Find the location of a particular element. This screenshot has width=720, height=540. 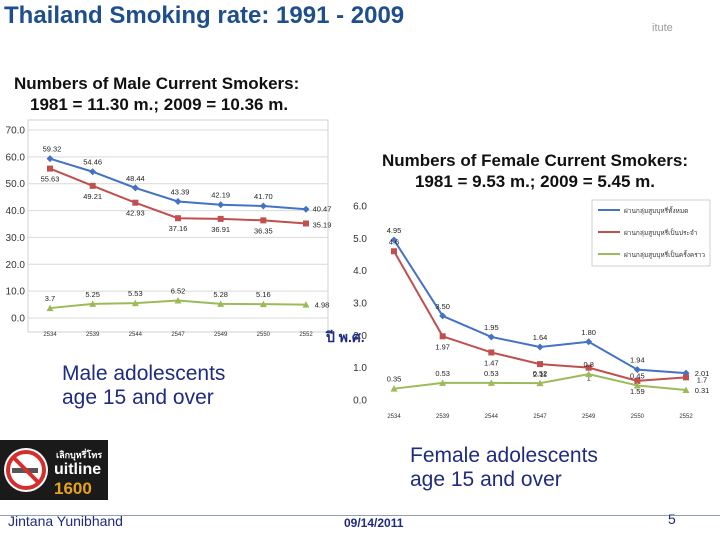

female-data-label: 1.7 is located at coordinates (702, 379).